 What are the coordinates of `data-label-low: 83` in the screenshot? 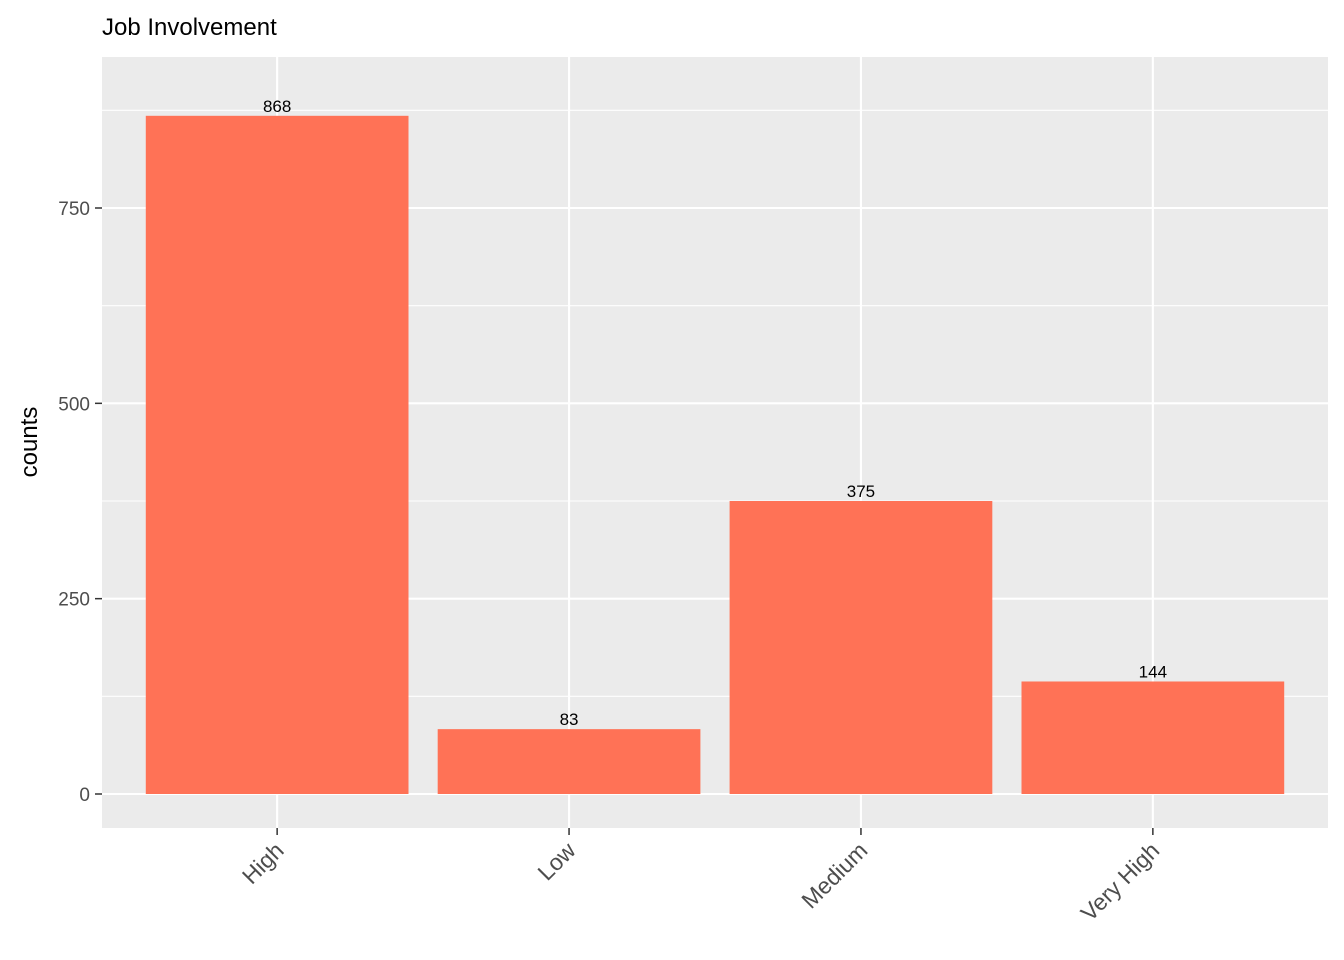 It's located at (569, 719).